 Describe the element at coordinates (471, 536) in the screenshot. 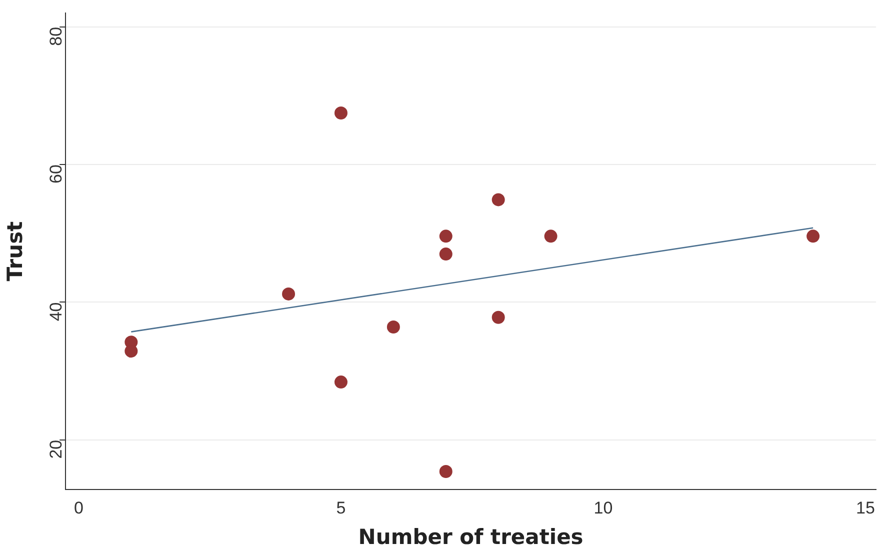

I see `x-axis-title: Number of treaties` at that location.